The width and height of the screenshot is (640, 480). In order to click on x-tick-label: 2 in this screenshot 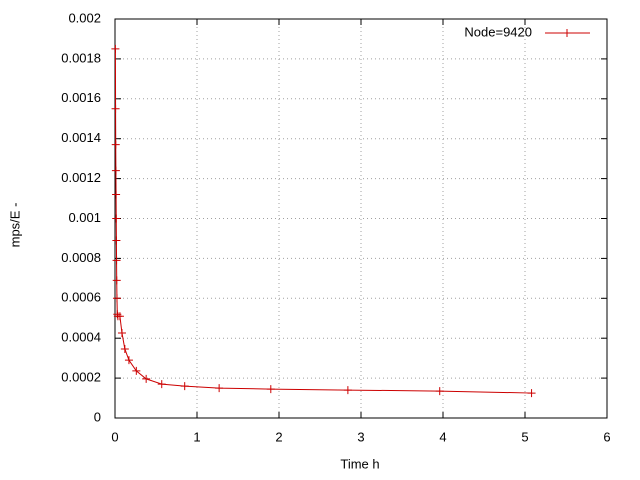, I will do `click(278, 436)`.